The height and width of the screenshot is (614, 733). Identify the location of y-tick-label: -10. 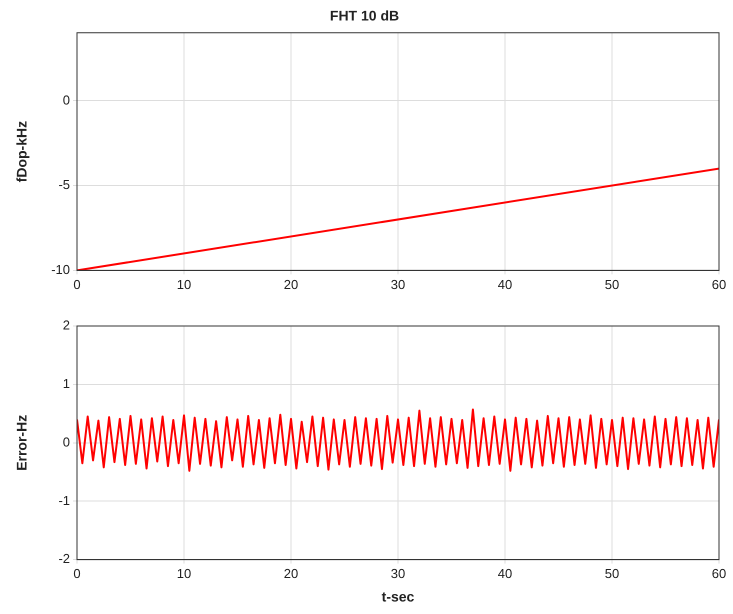
(60, 269).